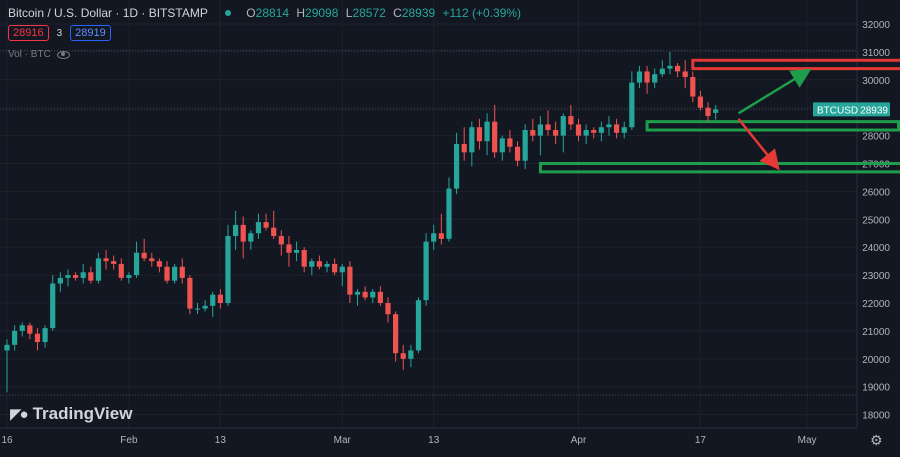 Image resolution: width=900 pixels, height=457 pixels. Describe the element at coordinates (108, 13) in the screenshot. I see `symbol-title: Bitcoin / U.S. Dollar · 1D · BITSTAMP` at that location.